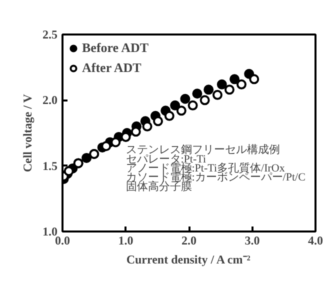  What do you see at coordinates (27, 133) in the screenshot?
I see `y-axis-title: Cell voltage / V` at bounding box center [27, 133].